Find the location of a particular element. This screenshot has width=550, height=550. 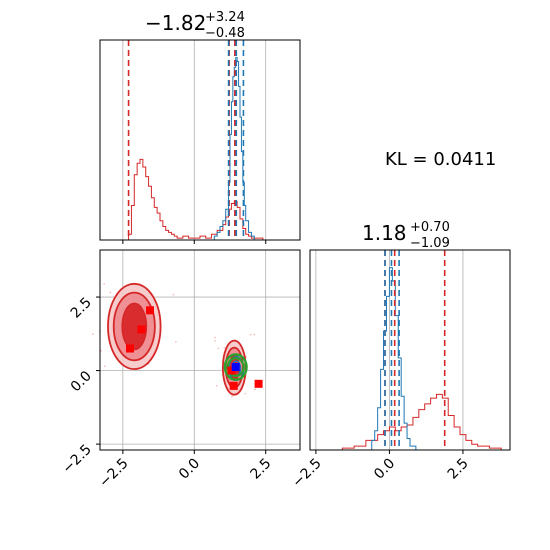

param1-title-minus: −0.48 is located at coordinates (225, 33).